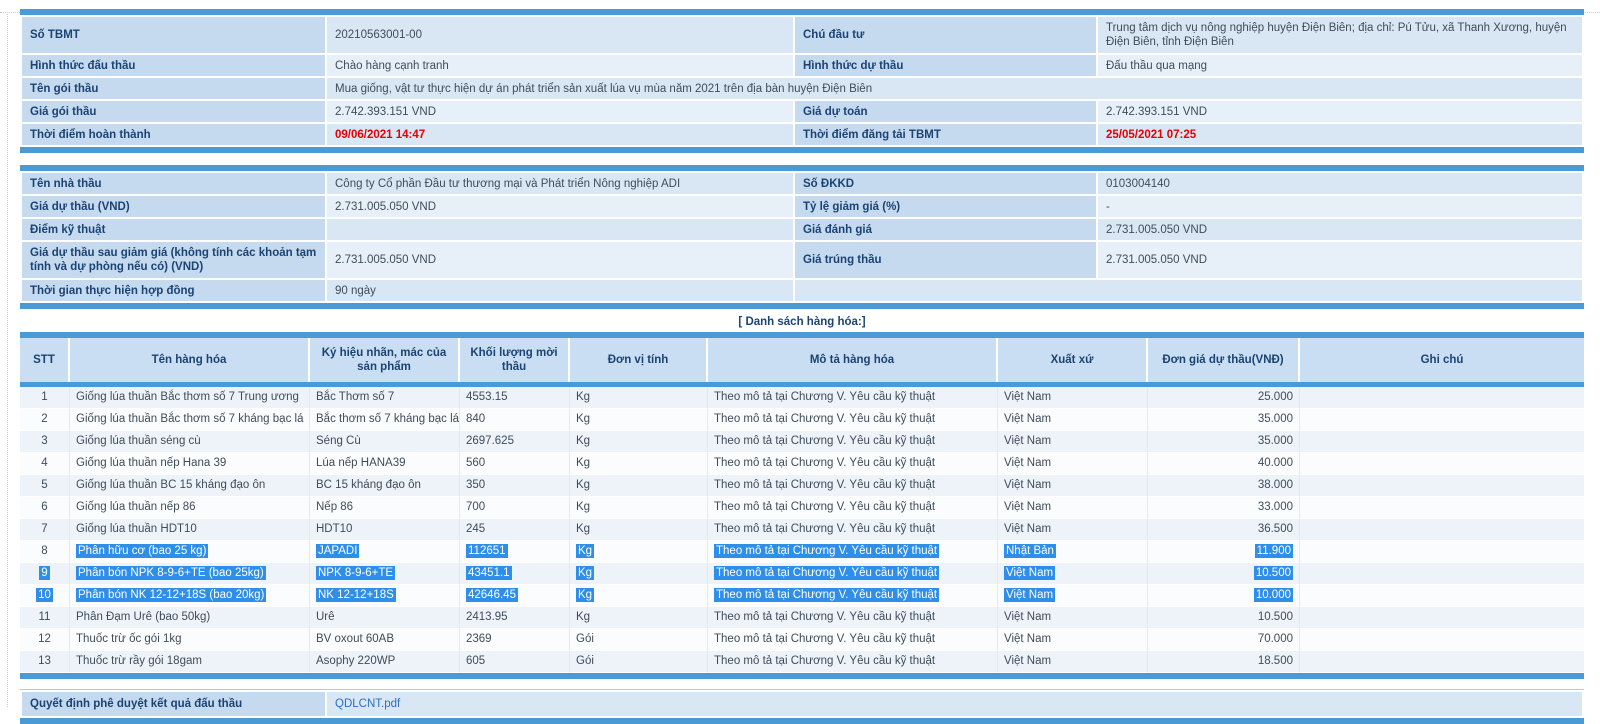 The image size is (1600, 724). What do you see at coordinates (190, 486) in the screenshot?
I see `goods-name: Giống lúa thuần BC 15 kháng đạo ôn` at bounding box center [190, 486].